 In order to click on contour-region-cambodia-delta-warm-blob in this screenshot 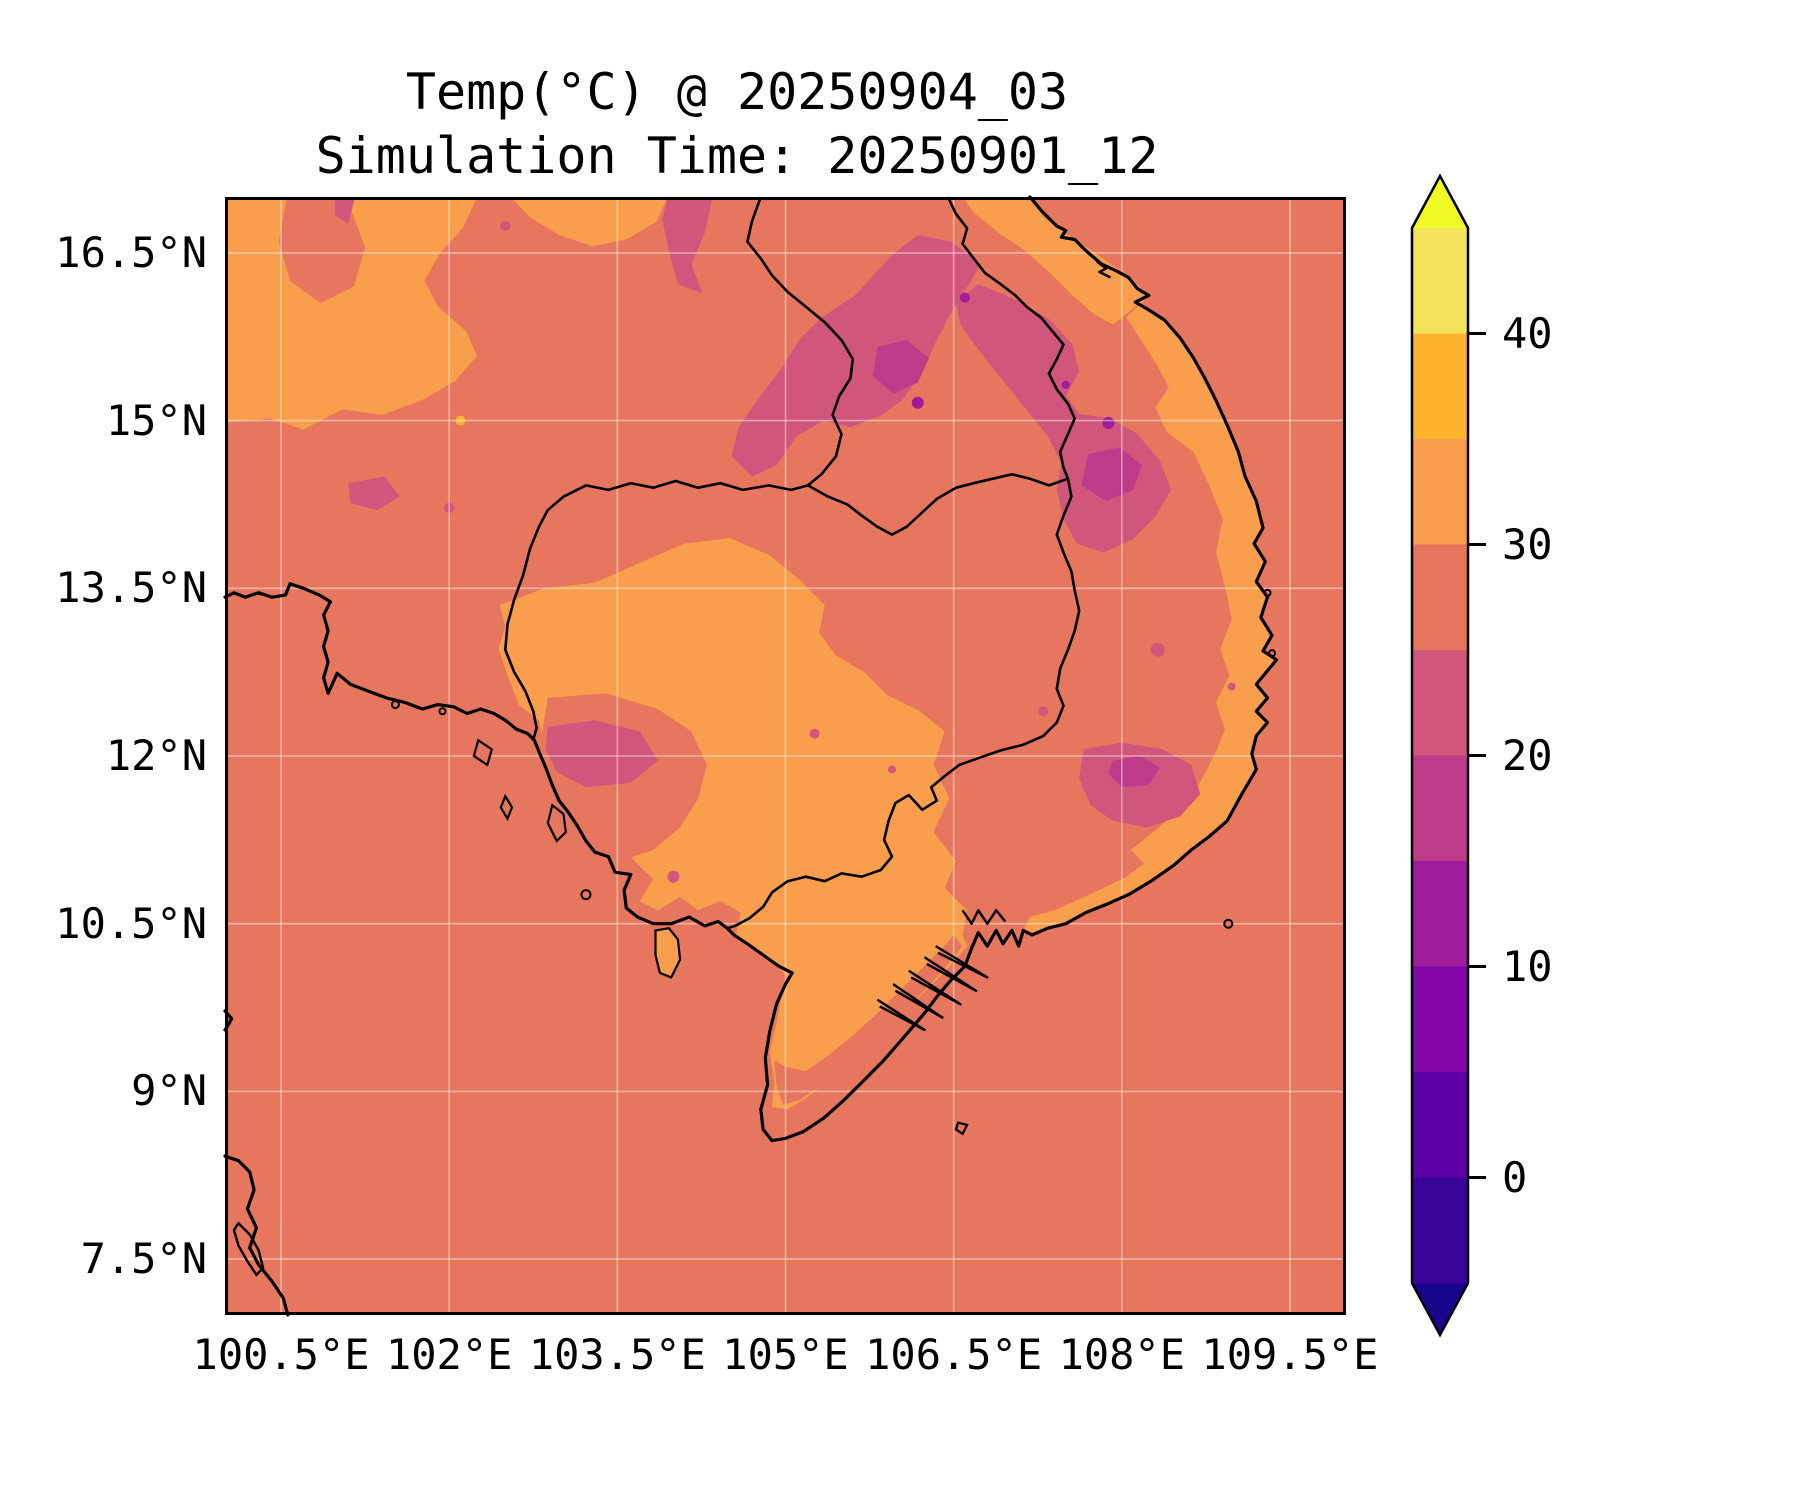, I will do `click(733, 824)`.